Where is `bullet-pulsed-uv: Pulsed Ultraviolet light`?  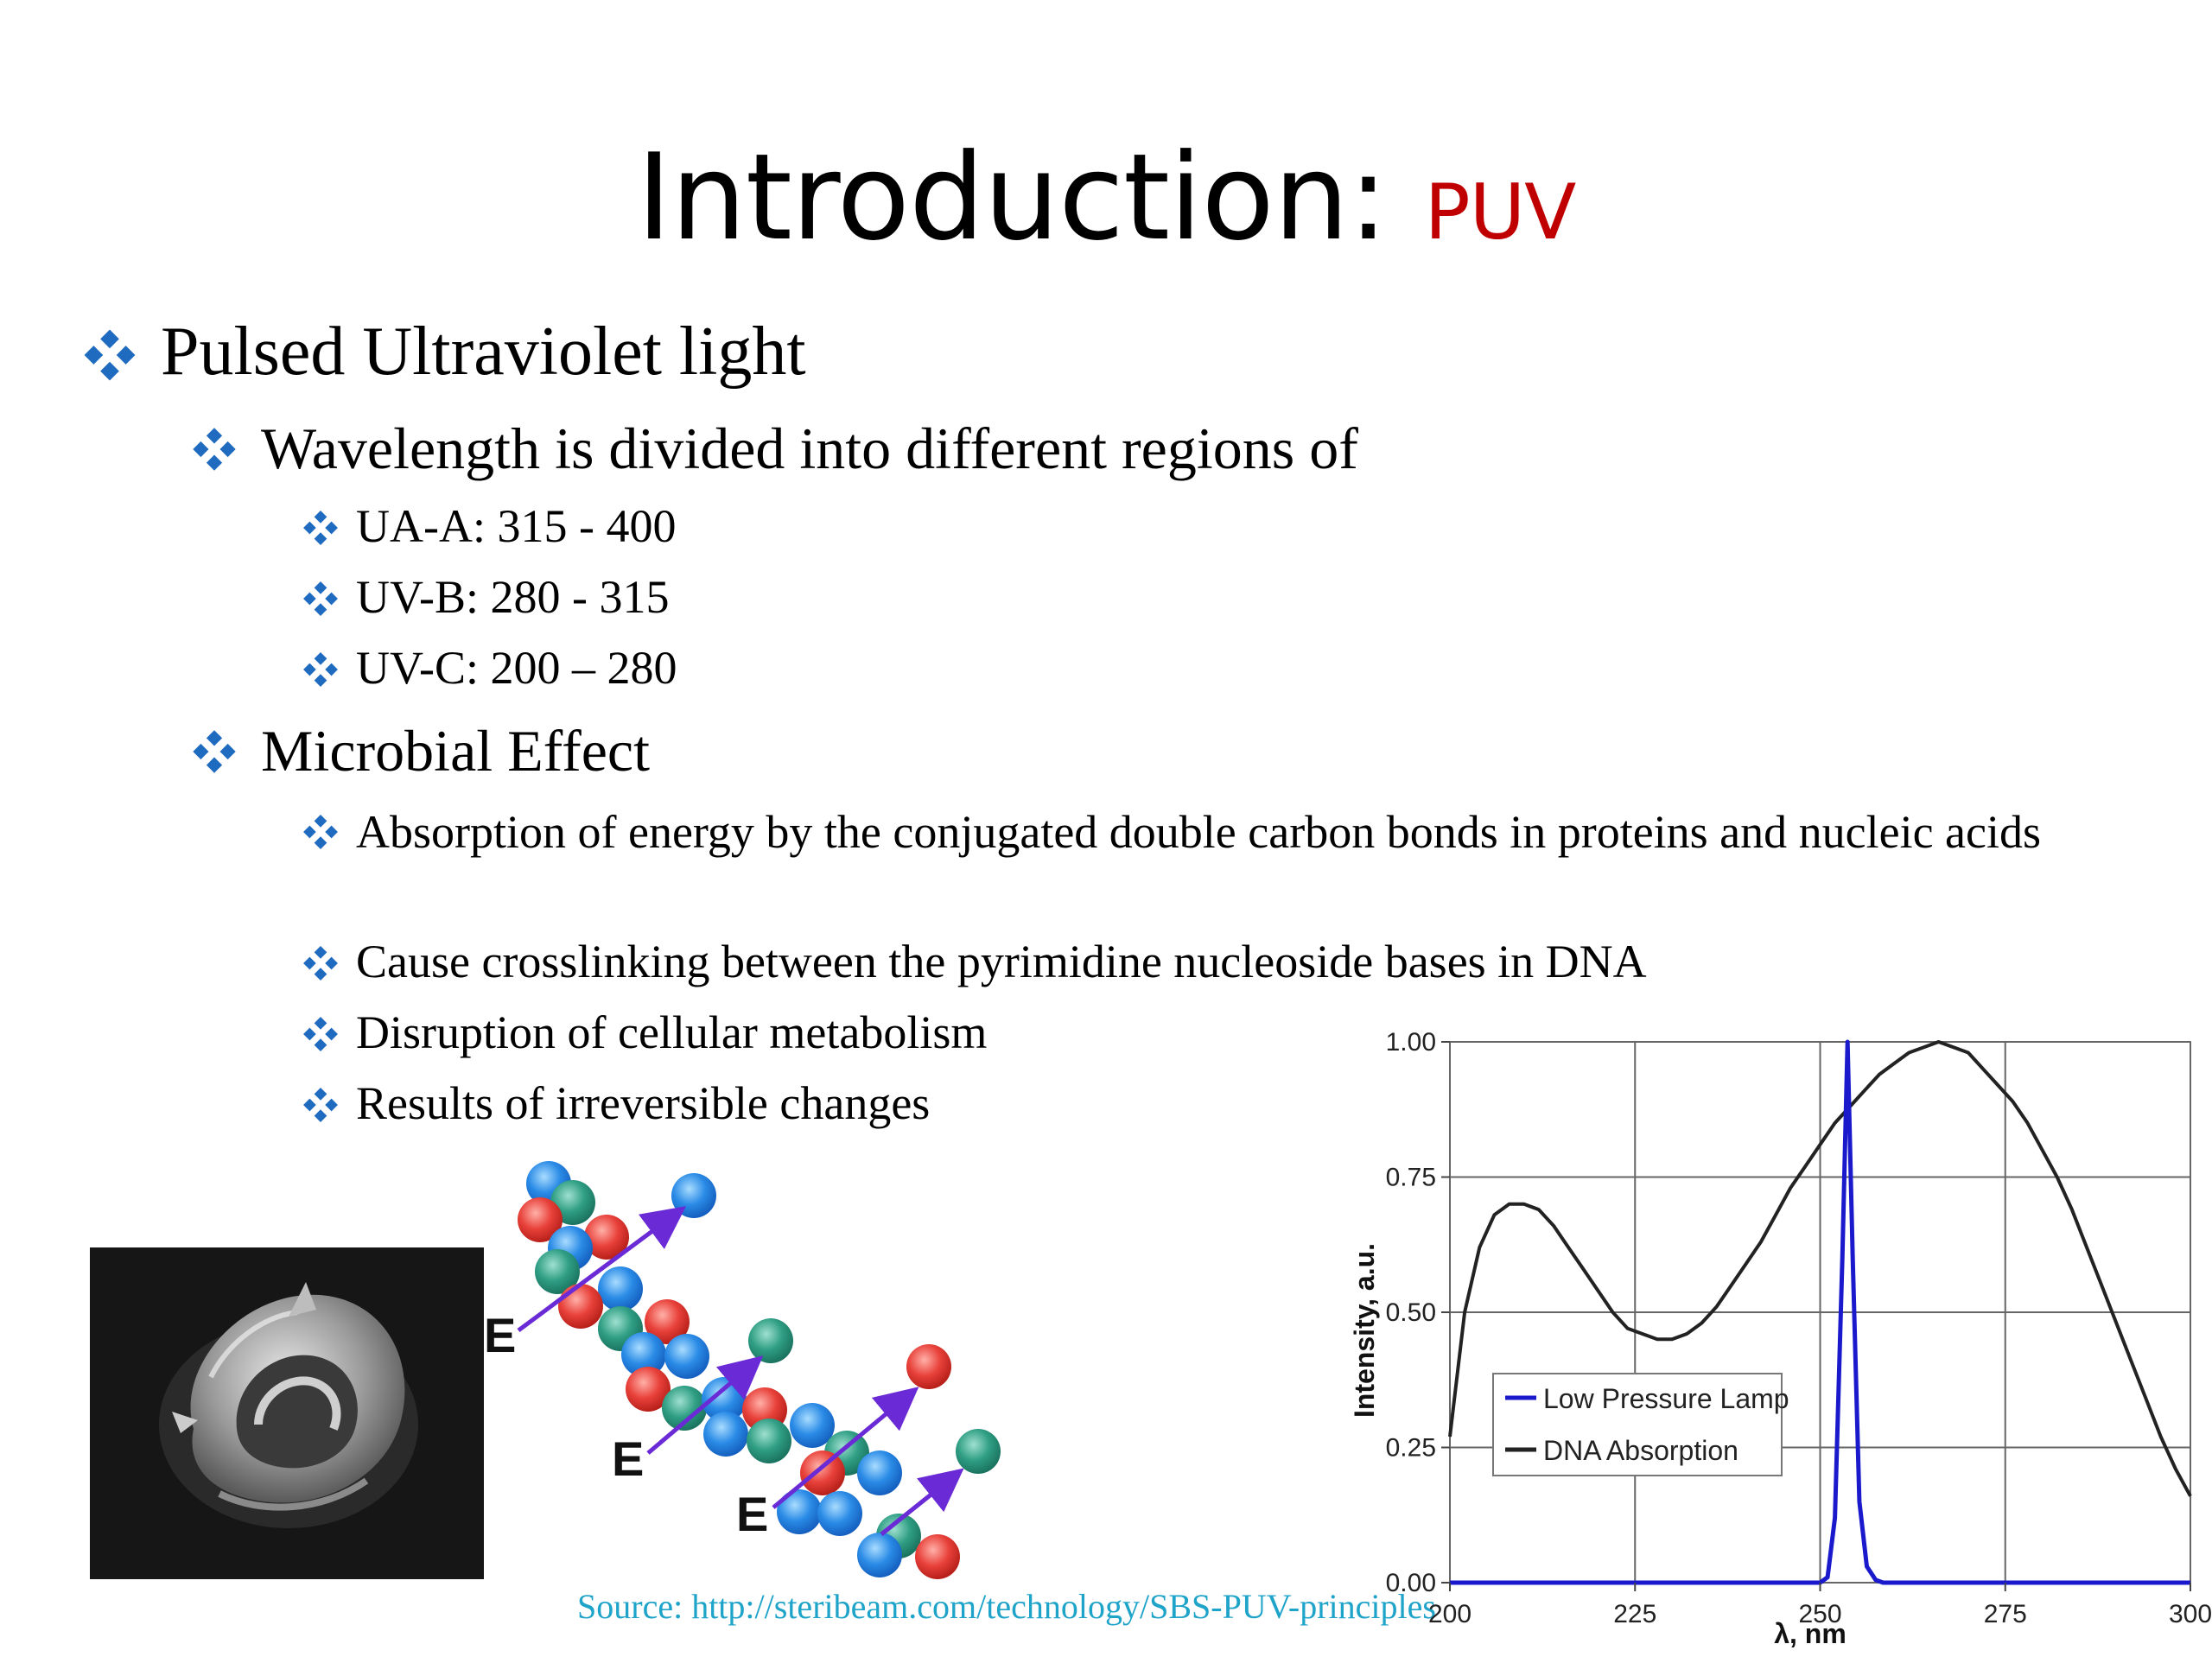 bullet-pulsed-uv: Pulsed Ultraviolet light is located at coordinates (444, 352).